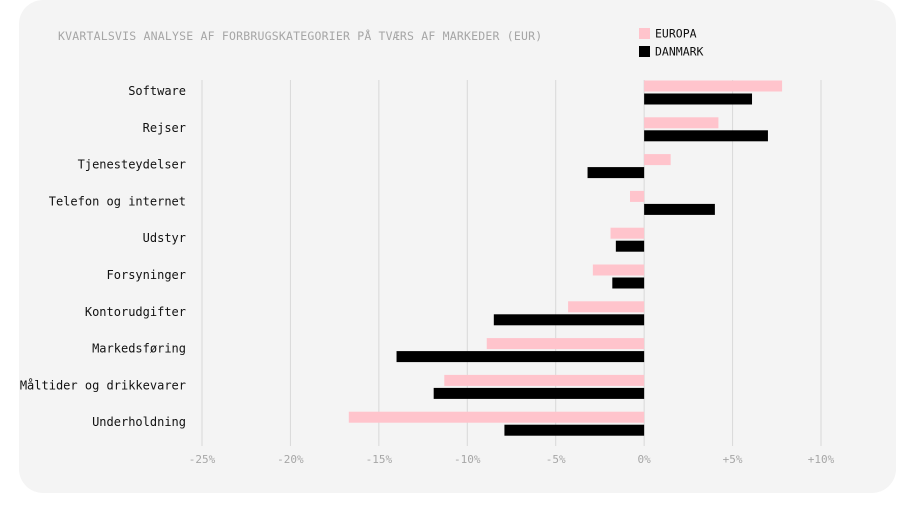 The width and height of the screenshot is (915, 509). Describe the element at coordinates (606, 307) in the screenshot. I see `bar-europa-kontorudgifter` at that location.